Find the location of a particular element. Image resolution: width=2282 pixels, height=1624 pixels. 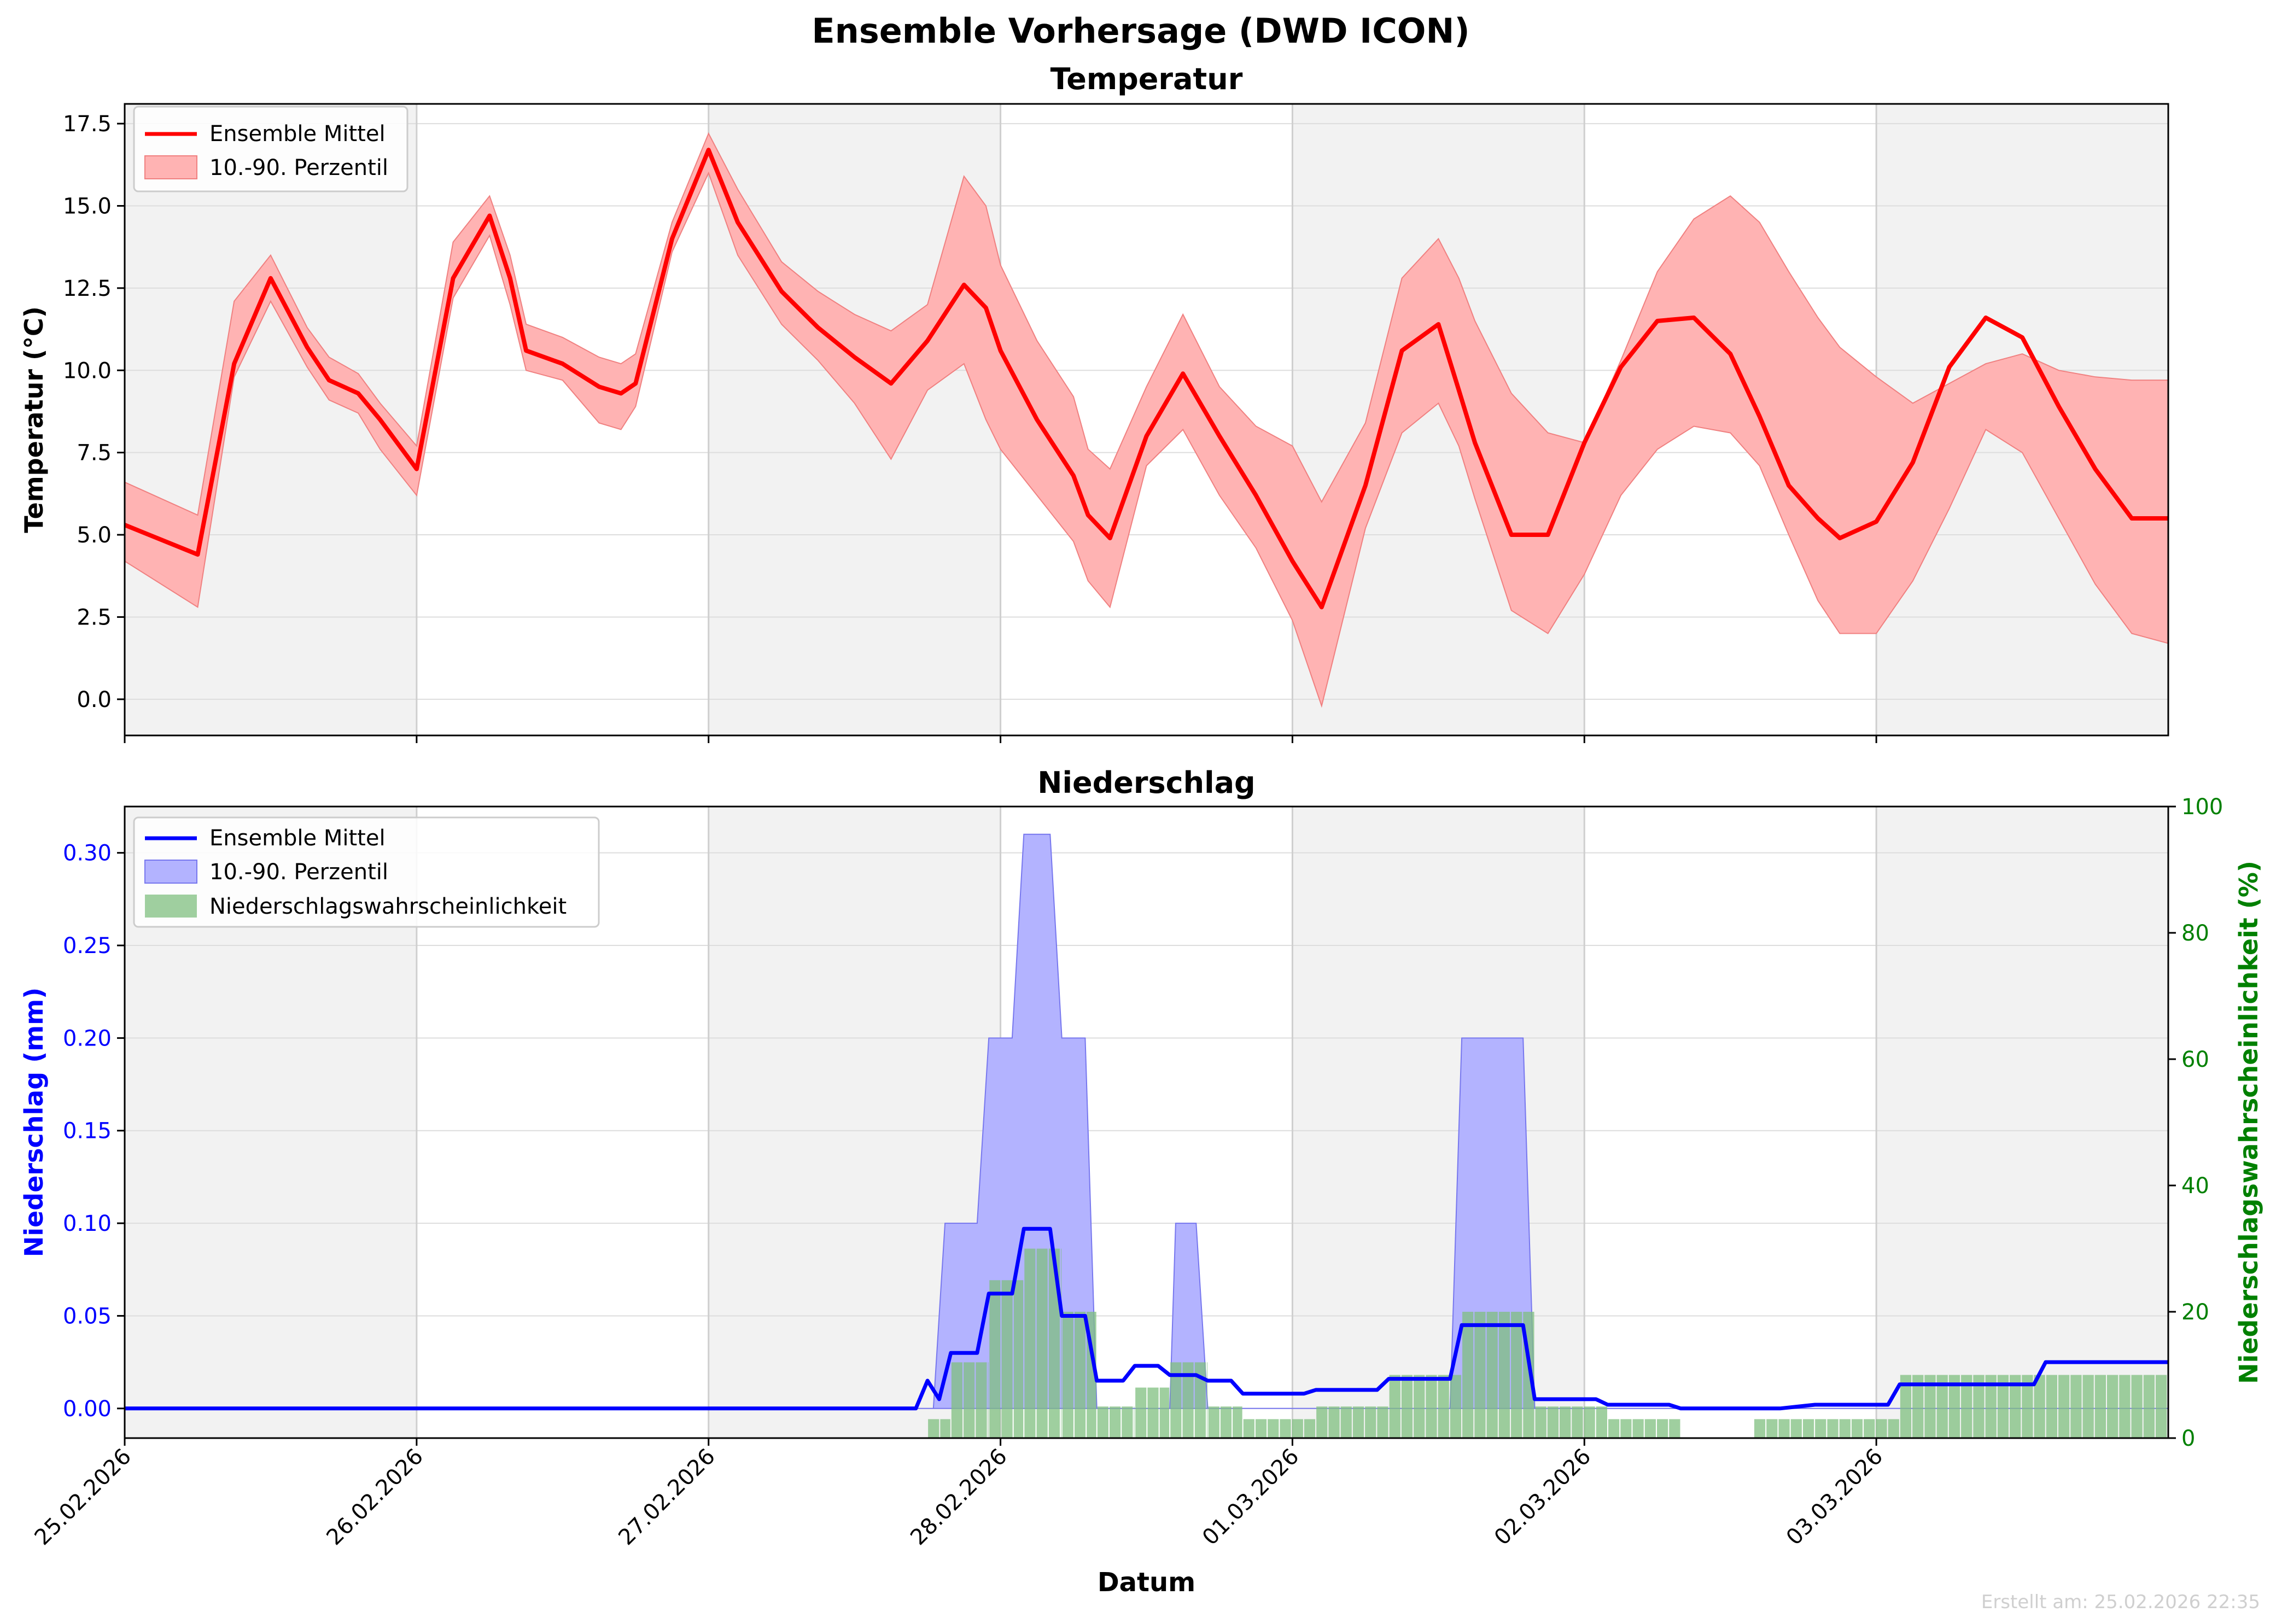

x-axis-label: Datum is located at coordinates (1147, 1582).